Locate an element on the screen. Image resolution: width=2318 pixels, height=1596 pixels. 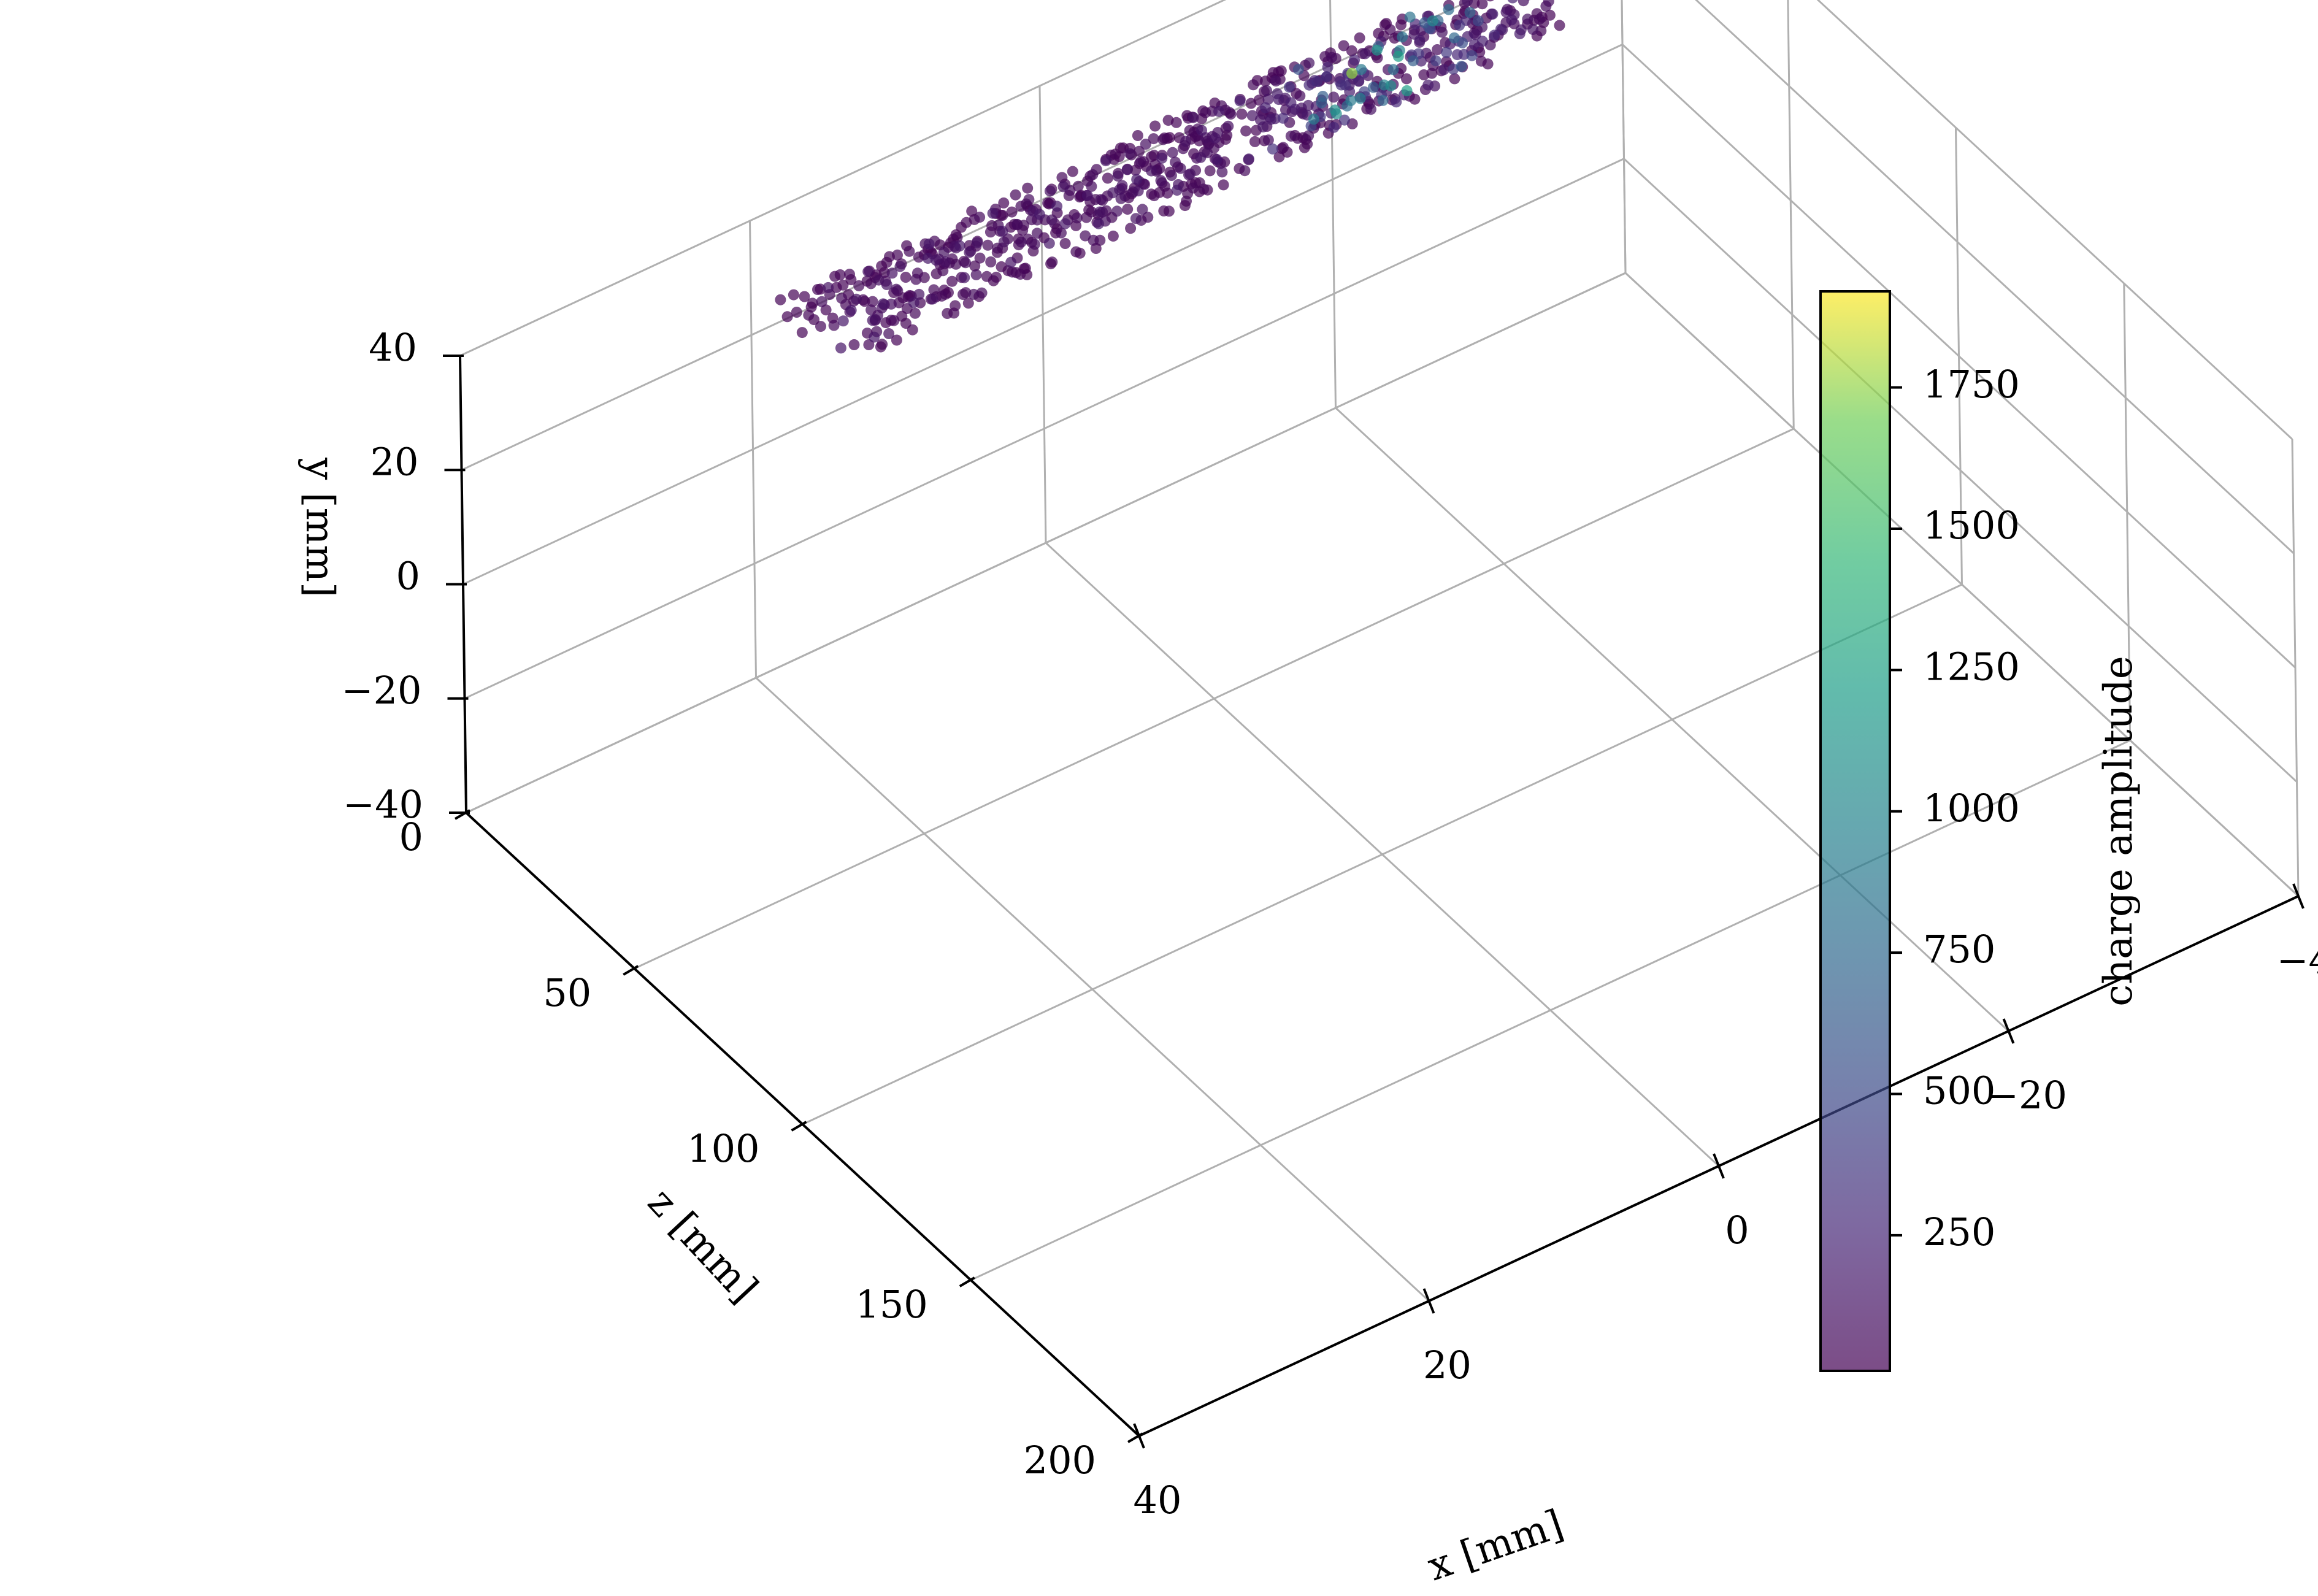
x-tick-label: −40 is located at coordinates (2297, 960).